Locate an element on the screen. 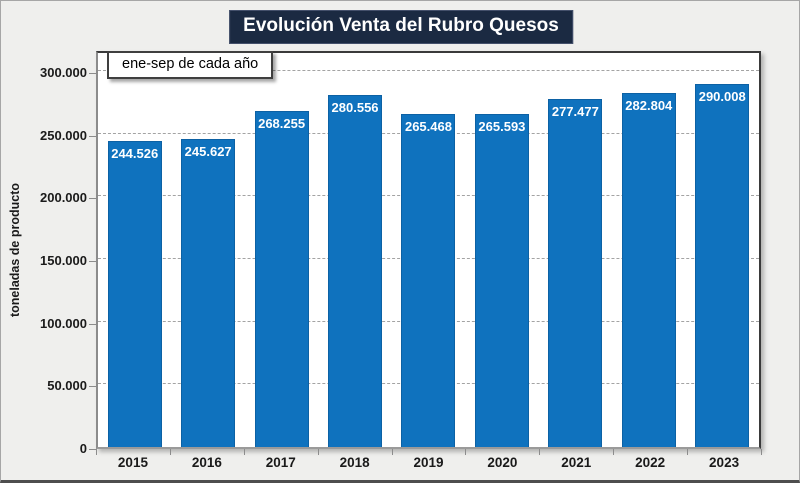 The image size is (800, 483). y-tick-label: 50.000 is located at coordinates (67, 386).